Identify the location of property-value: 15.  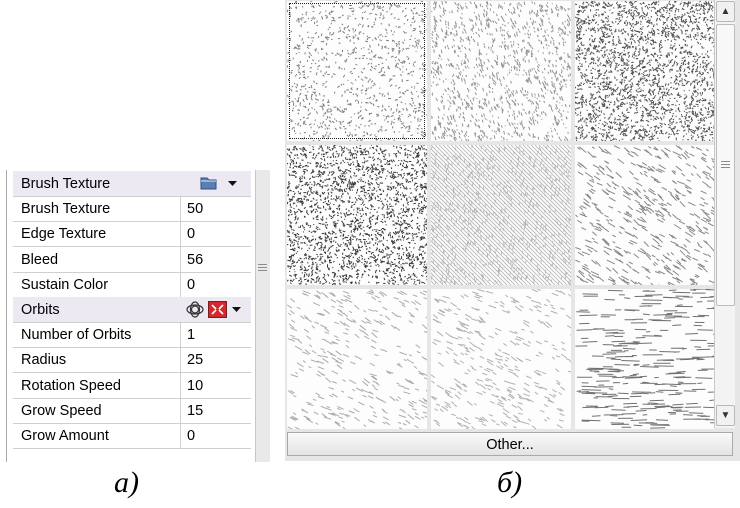
(195, 410).